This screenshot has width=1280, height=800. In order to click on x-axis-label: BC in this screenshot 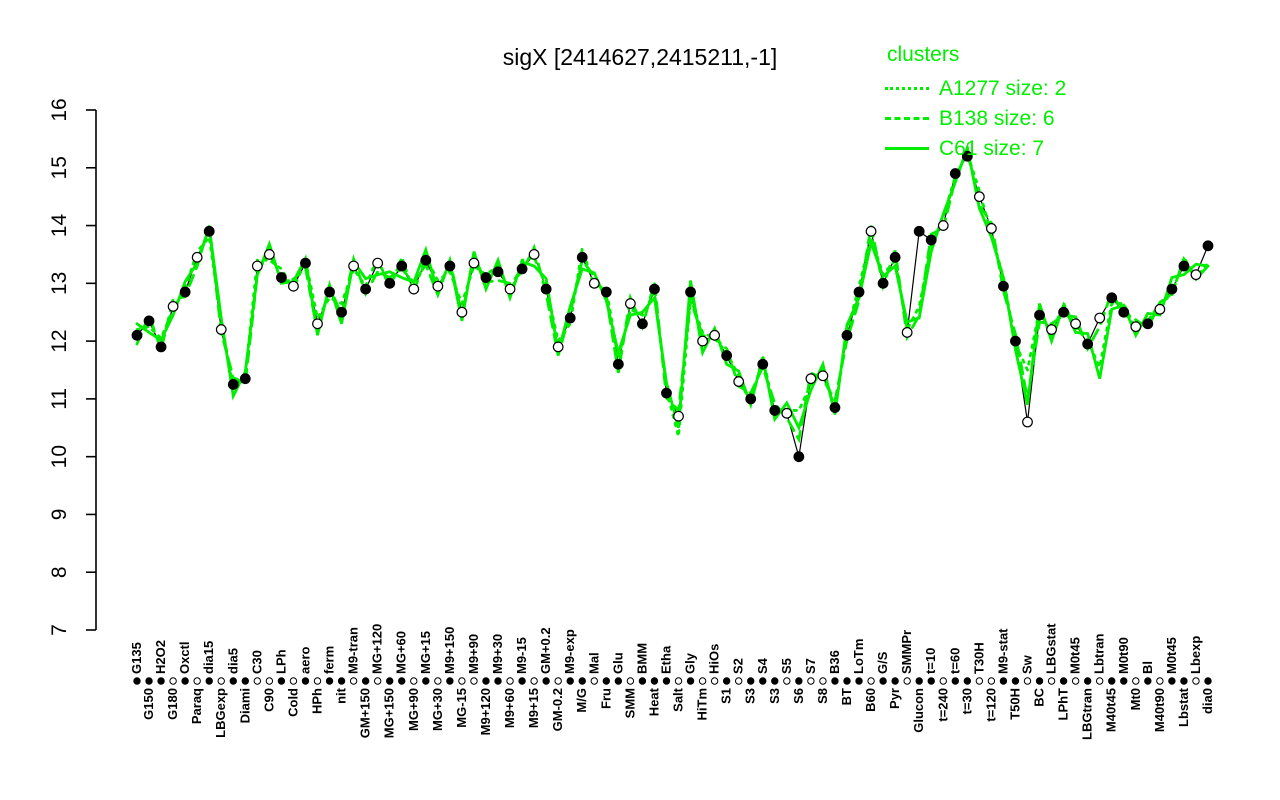, I will do `click(1039, 696)`.